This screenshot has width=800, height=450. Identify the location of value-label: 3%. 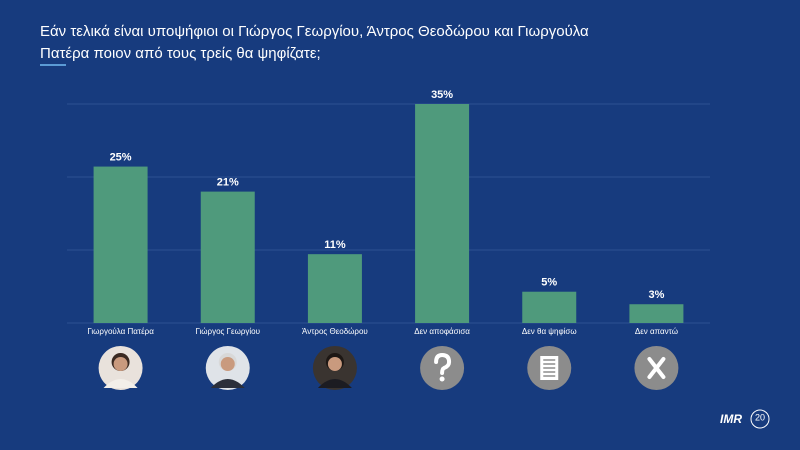
(656, 295).